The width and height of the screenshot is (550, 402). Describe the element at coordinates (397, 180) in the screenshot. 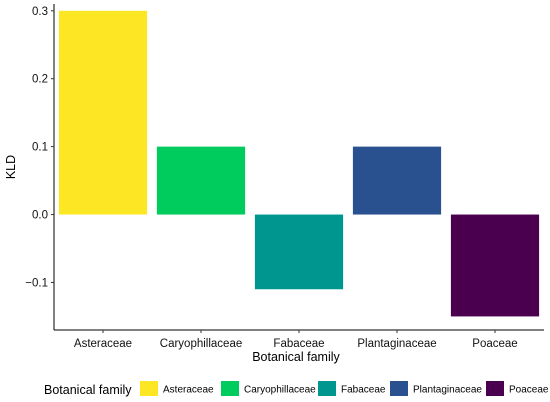

I see `bar-plantaginaceae` at that location.